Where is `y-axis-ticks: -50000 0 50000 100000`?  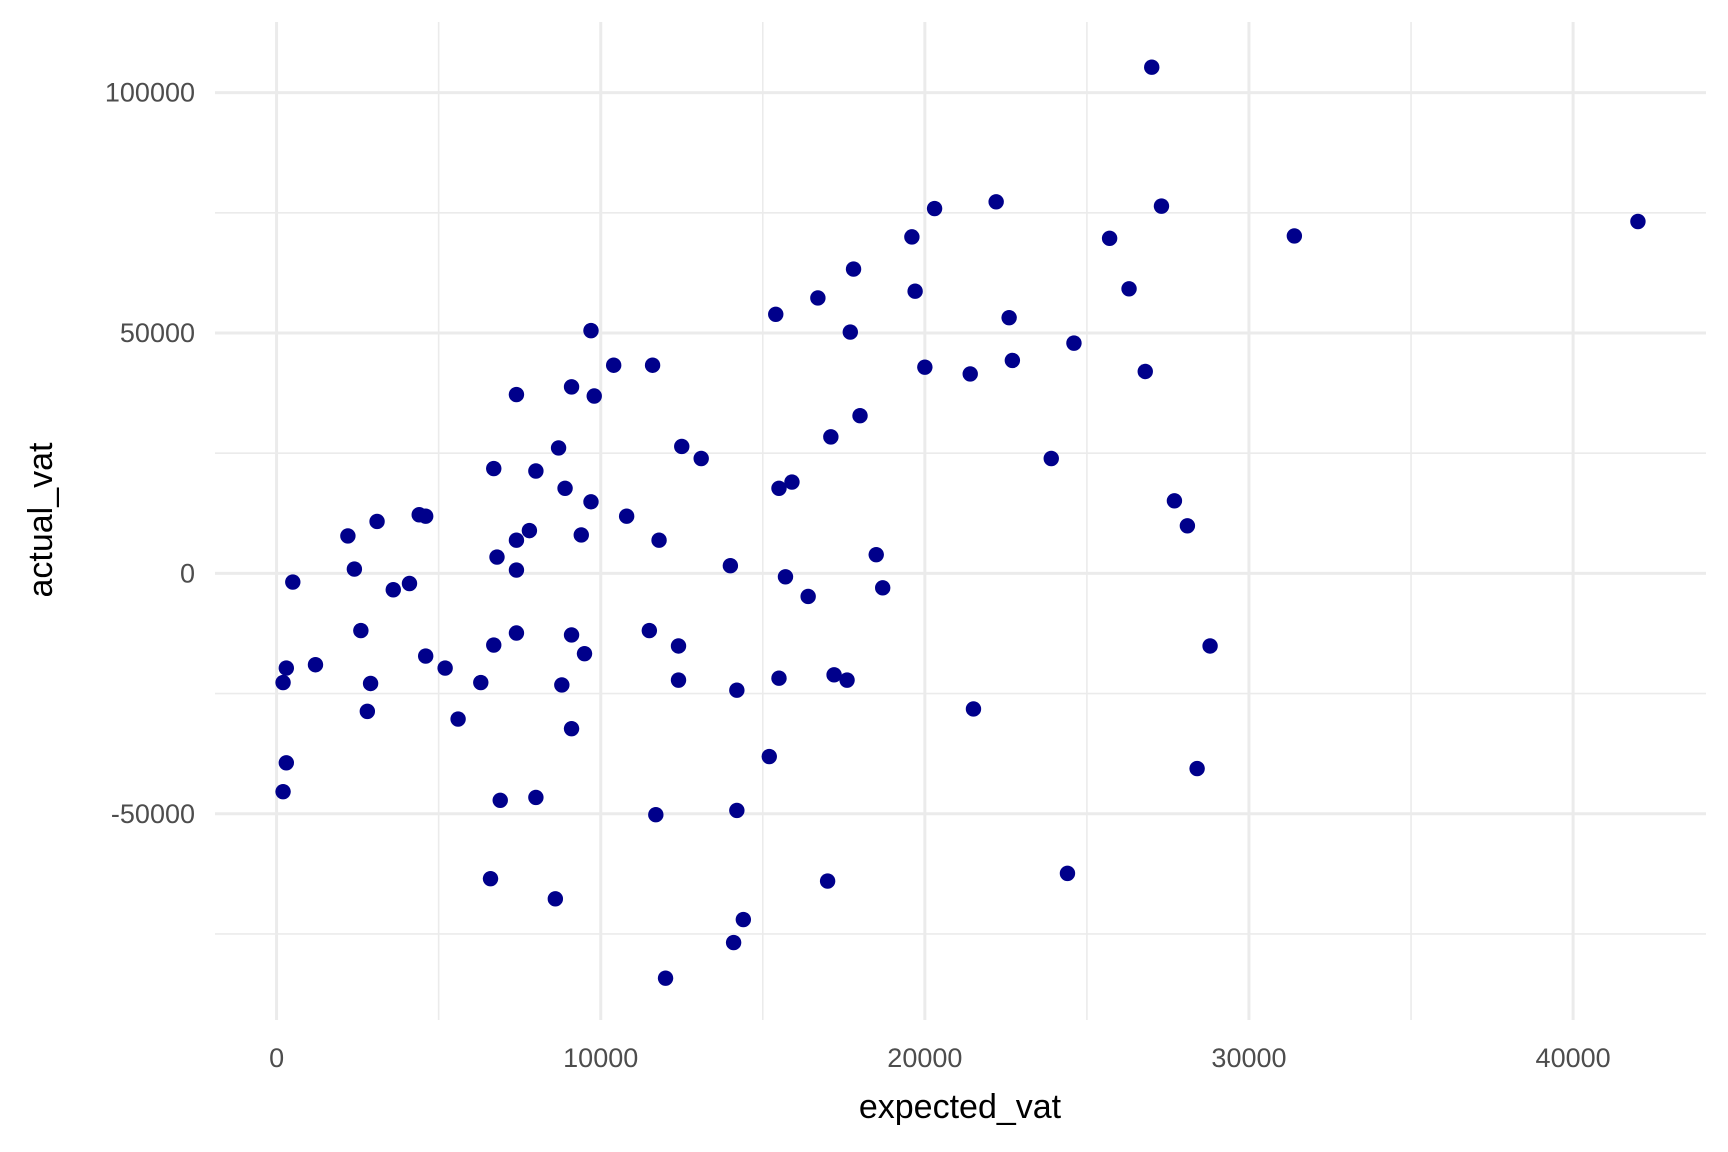
y-axis-ticks: -50000 0 50000 100000 is located at coordinates (150, 453).